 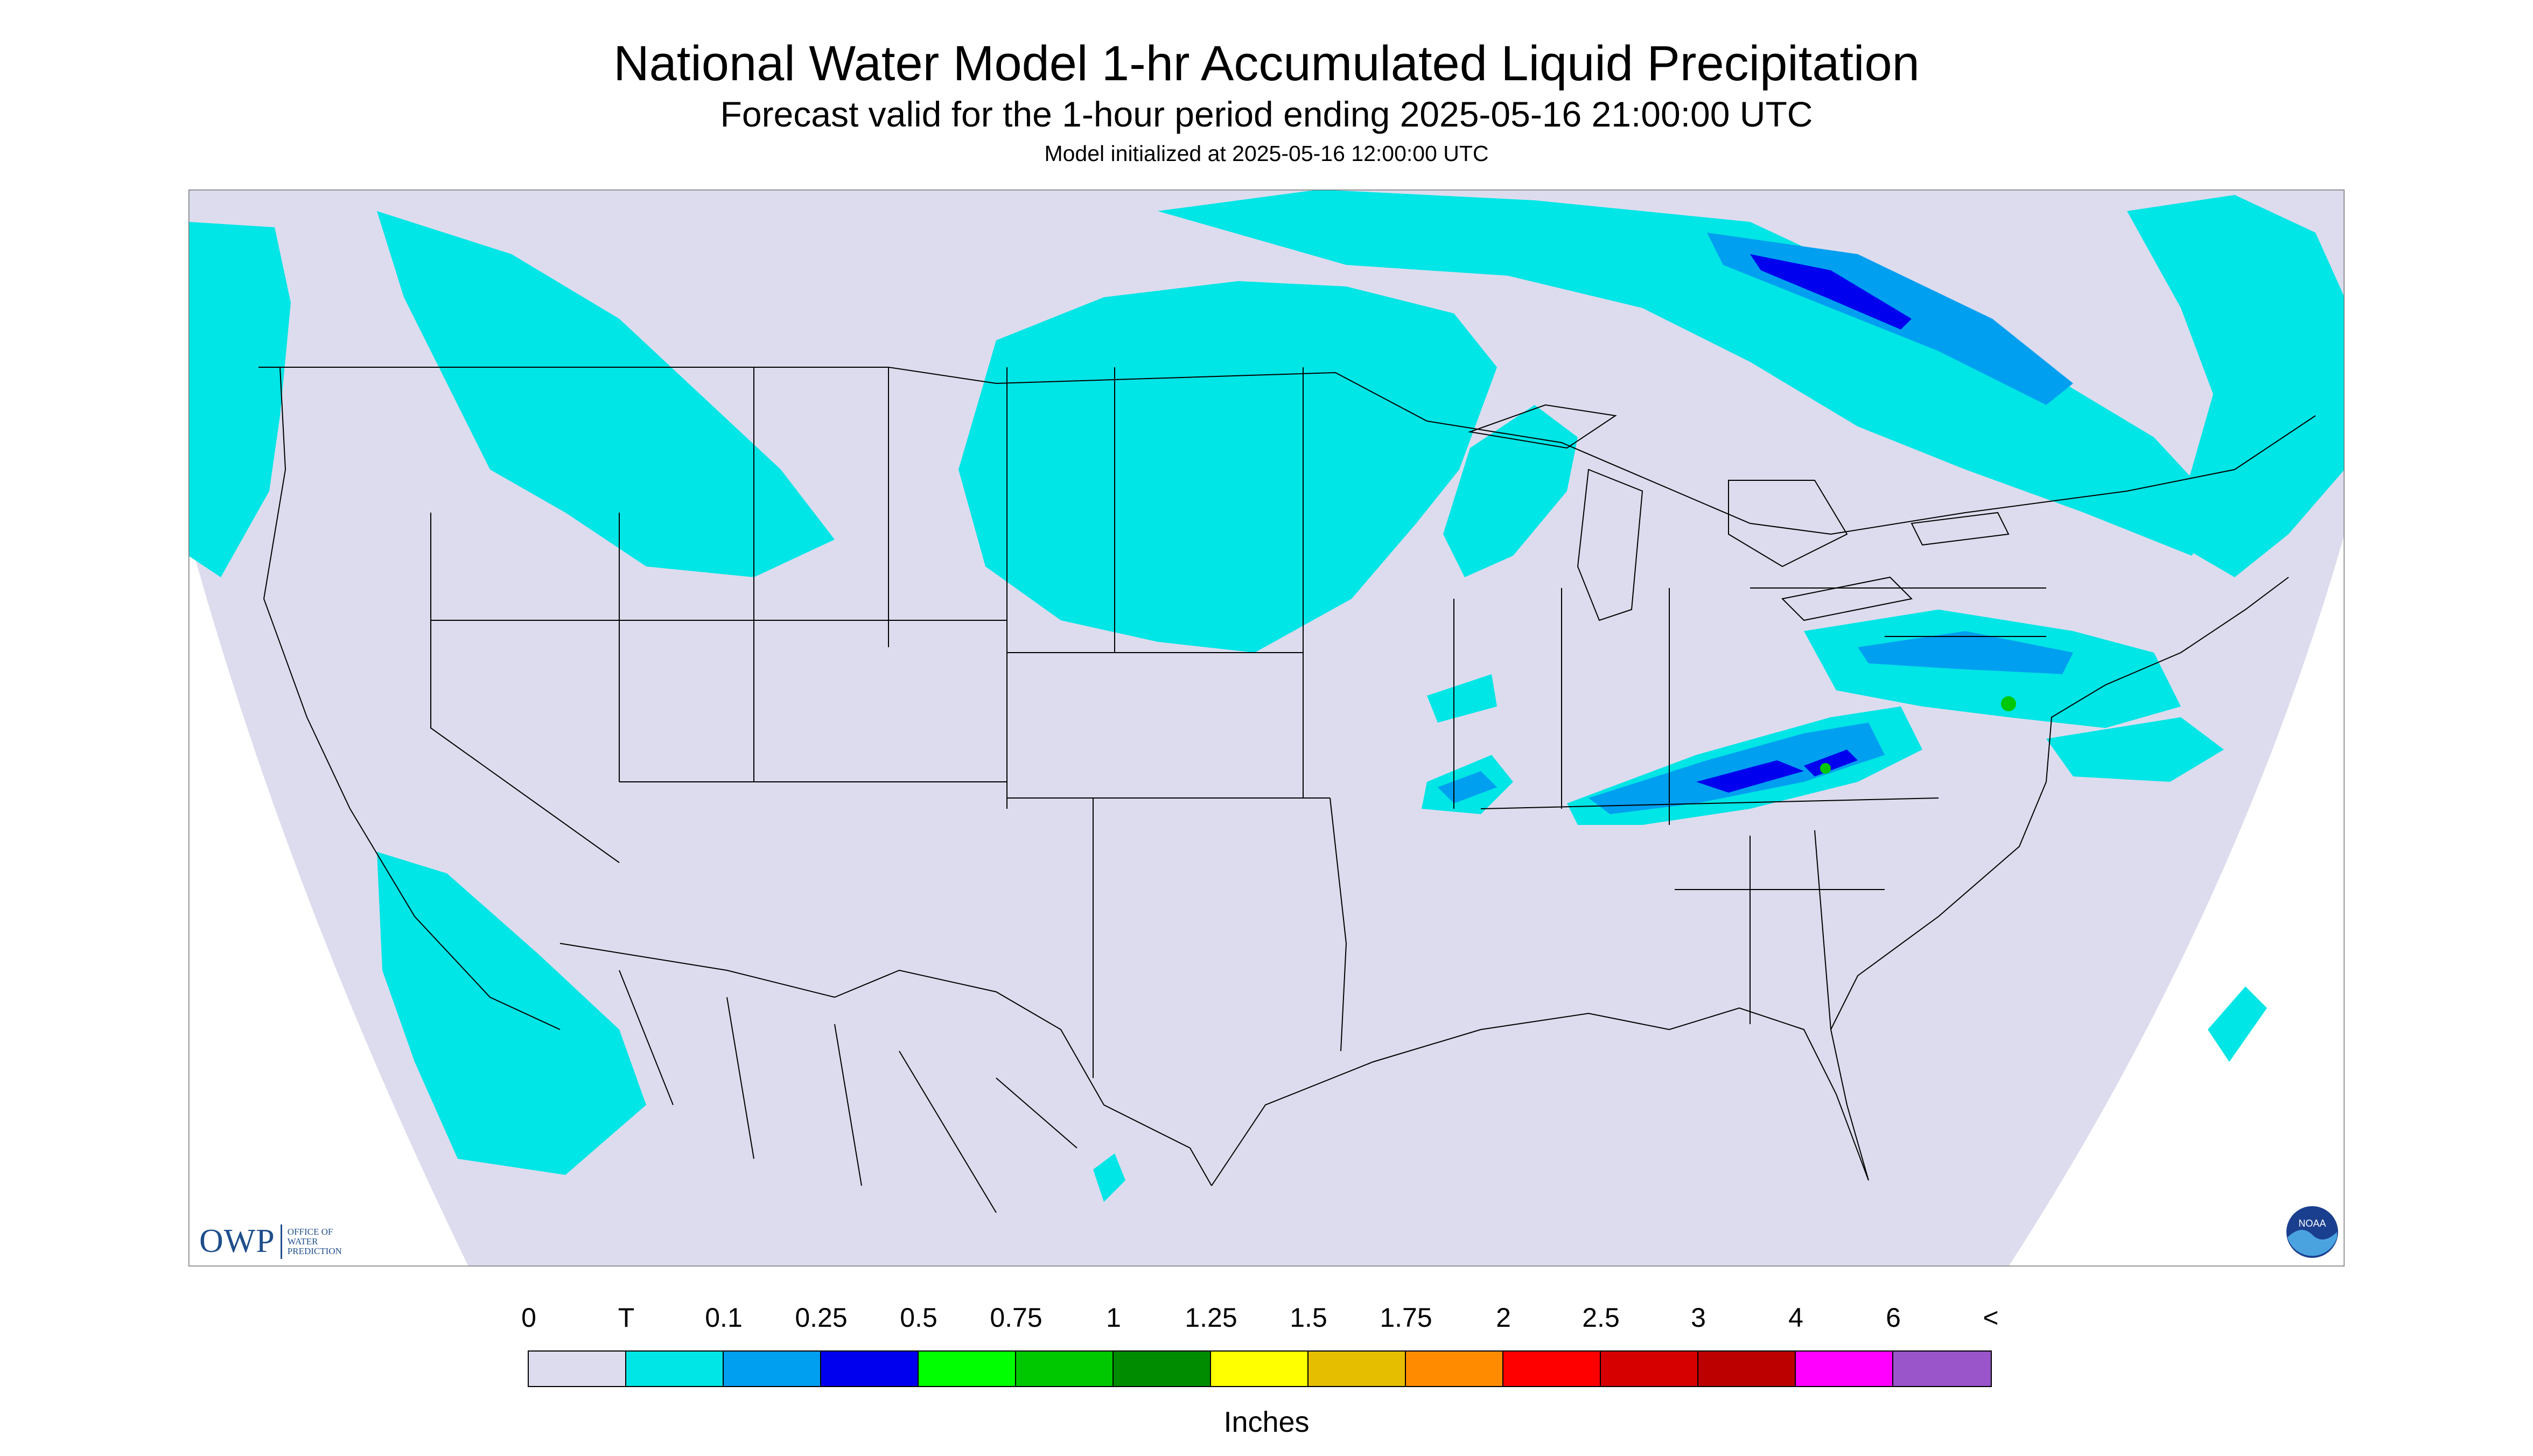 What do you see at coordinates (314, 1241) in the screenshot?
I see `owp-logo-subtext: Office of Water Prediction` at bounding box center [314, 1241].